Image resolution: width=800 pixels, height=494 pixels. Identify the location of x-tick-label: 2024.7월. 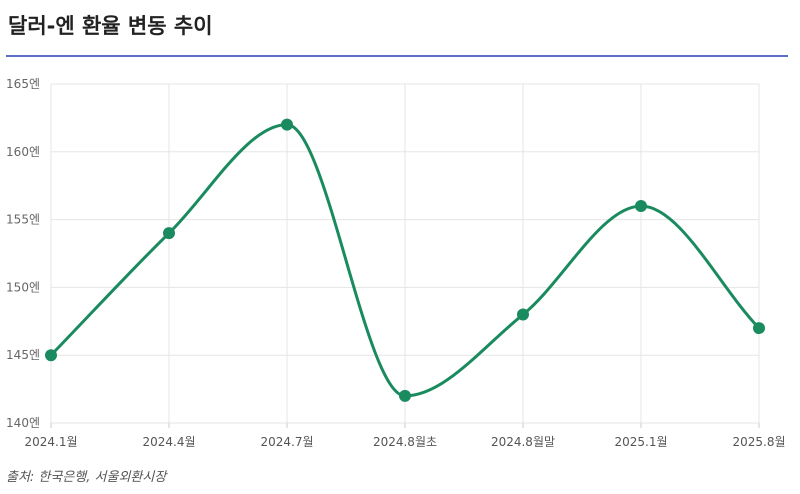
(286, 442).